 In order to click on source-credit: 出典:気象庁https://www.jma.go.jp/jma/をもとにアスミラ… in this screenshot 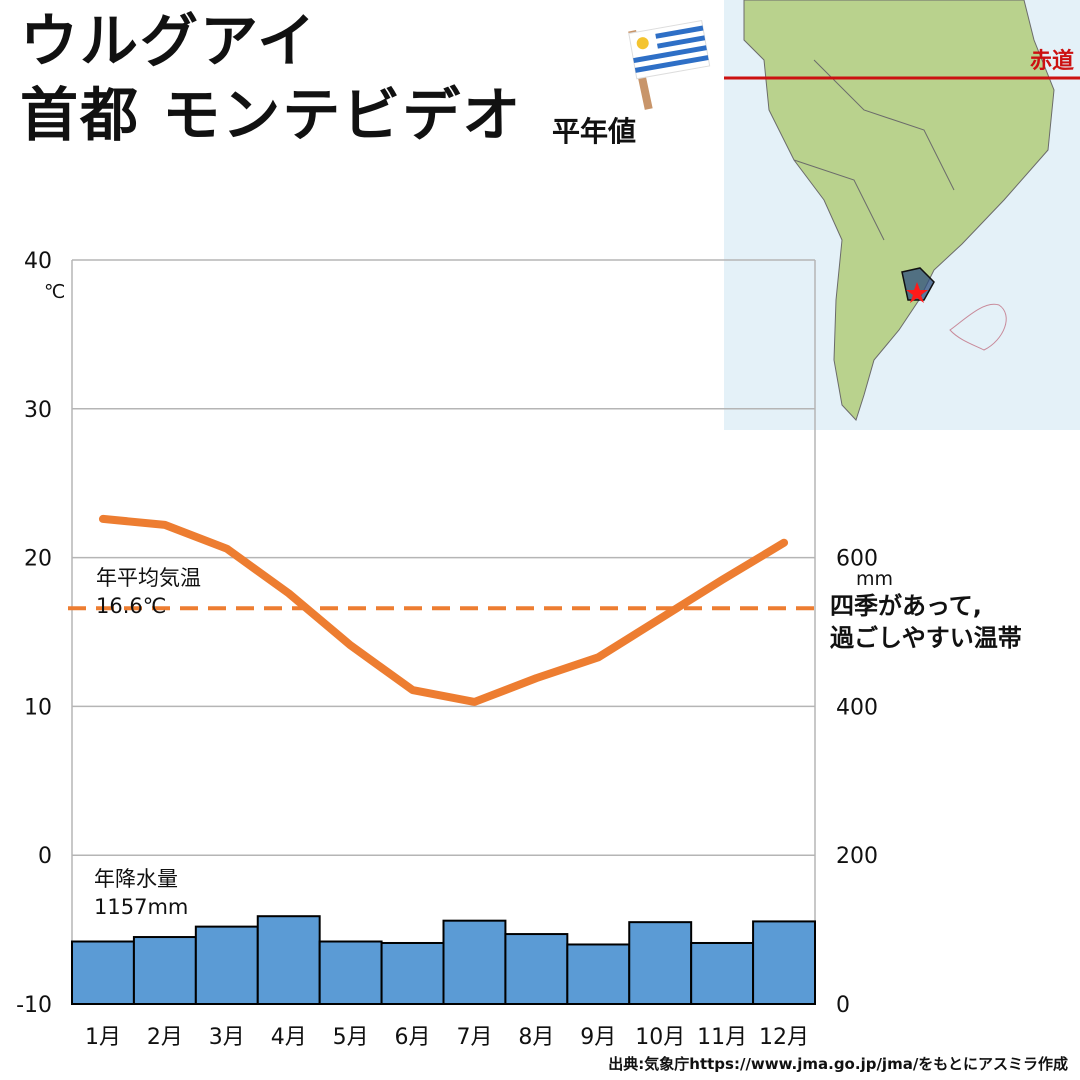, I will do `click(838, 1064)`.